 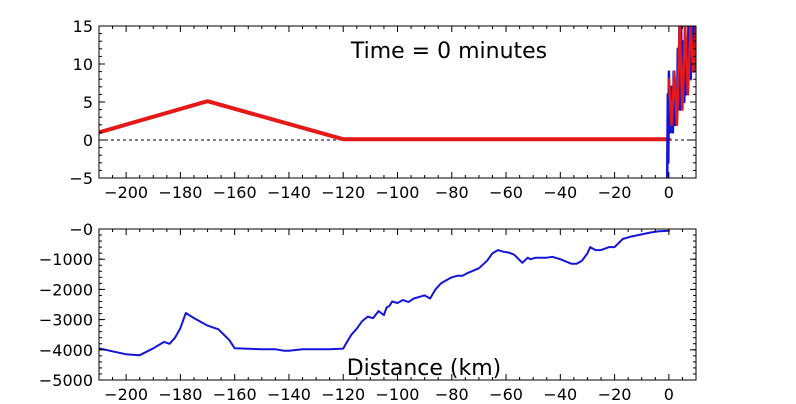 What do you see at coordinates (180, 192) in the screenshot?
I see `top-x-tick-label: −180` at bounding box center [180, 192].